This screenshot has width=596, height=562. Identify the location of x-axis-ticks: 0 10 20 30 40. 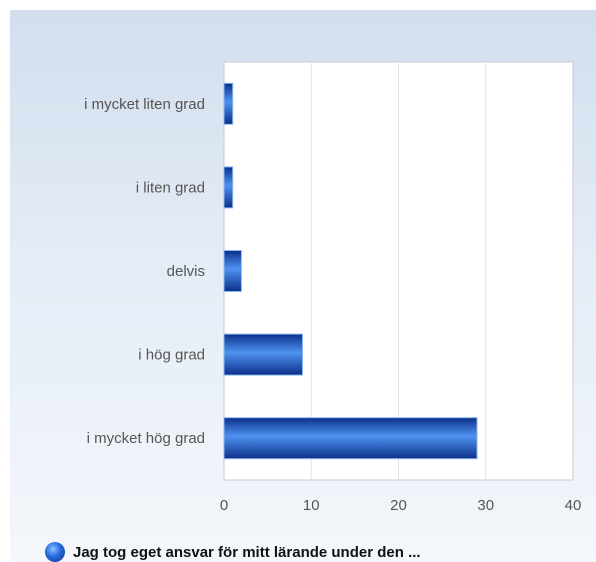
(401, 505).